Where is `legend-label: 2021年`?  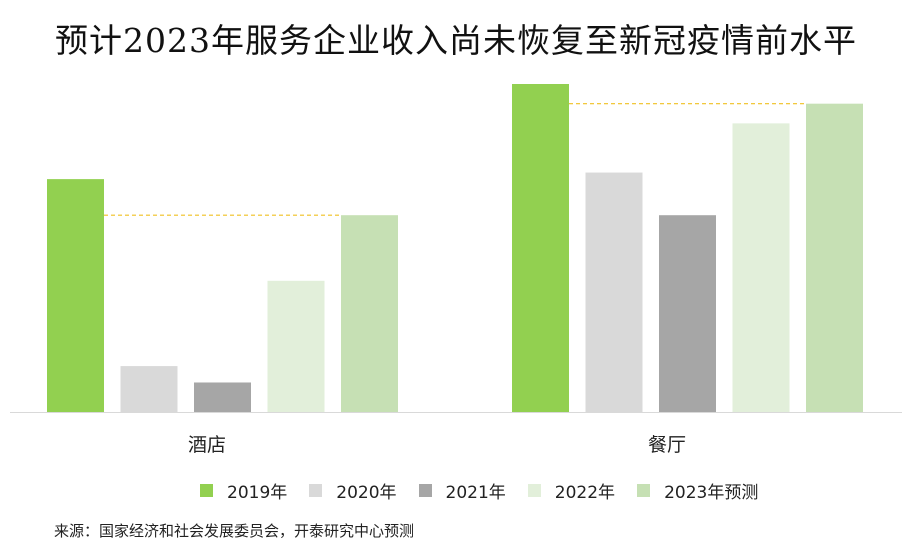 legend-label: 2021年 is located at coordinates (475, 493).